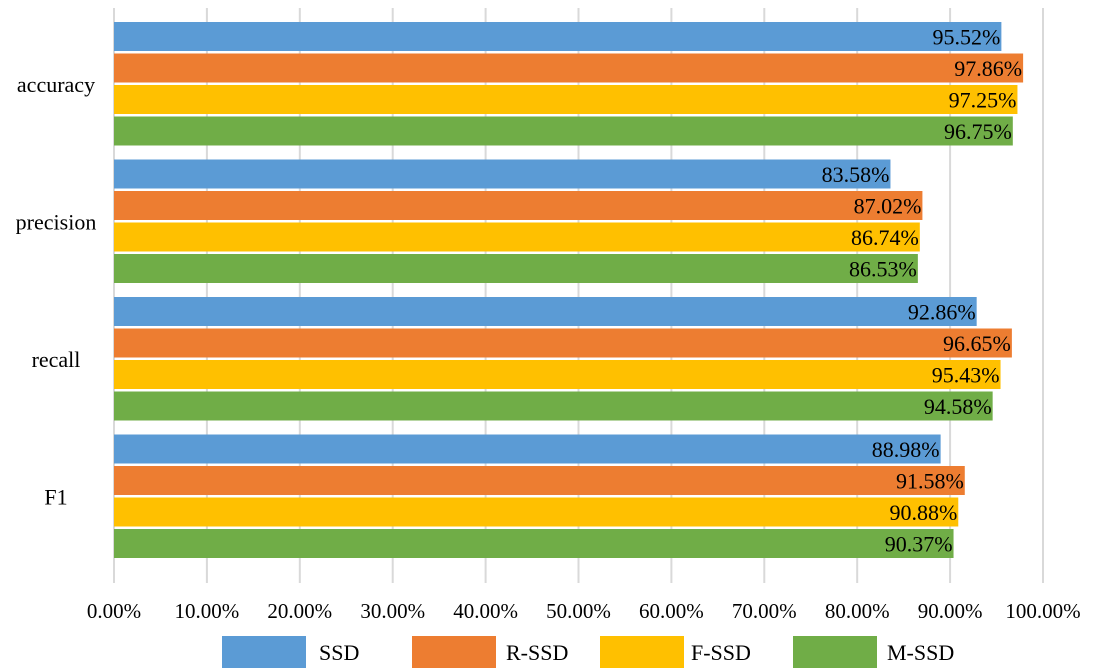 The width and height of the screenshot is (1101, 671). I want to click on data-label: 97.86%, so click(988, 68).